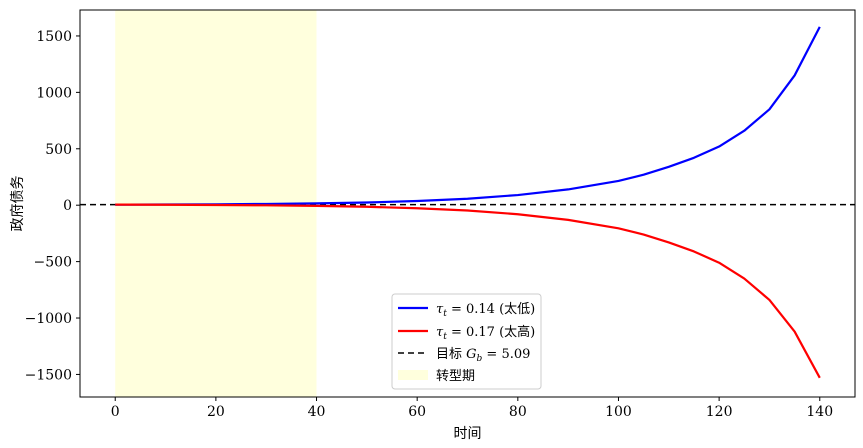  Describe the element at coordinates (54, 93) in the screenshot. I see `y-tick-label: 1000` at that location.